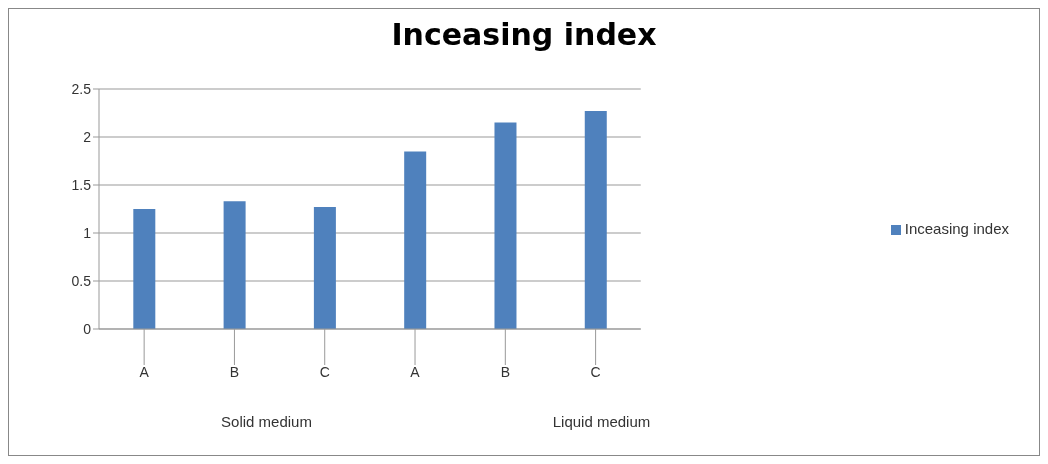 This screenshot has width=1048, height=464. I want to click on y-tick-label: 0.5, so click(81, 280).